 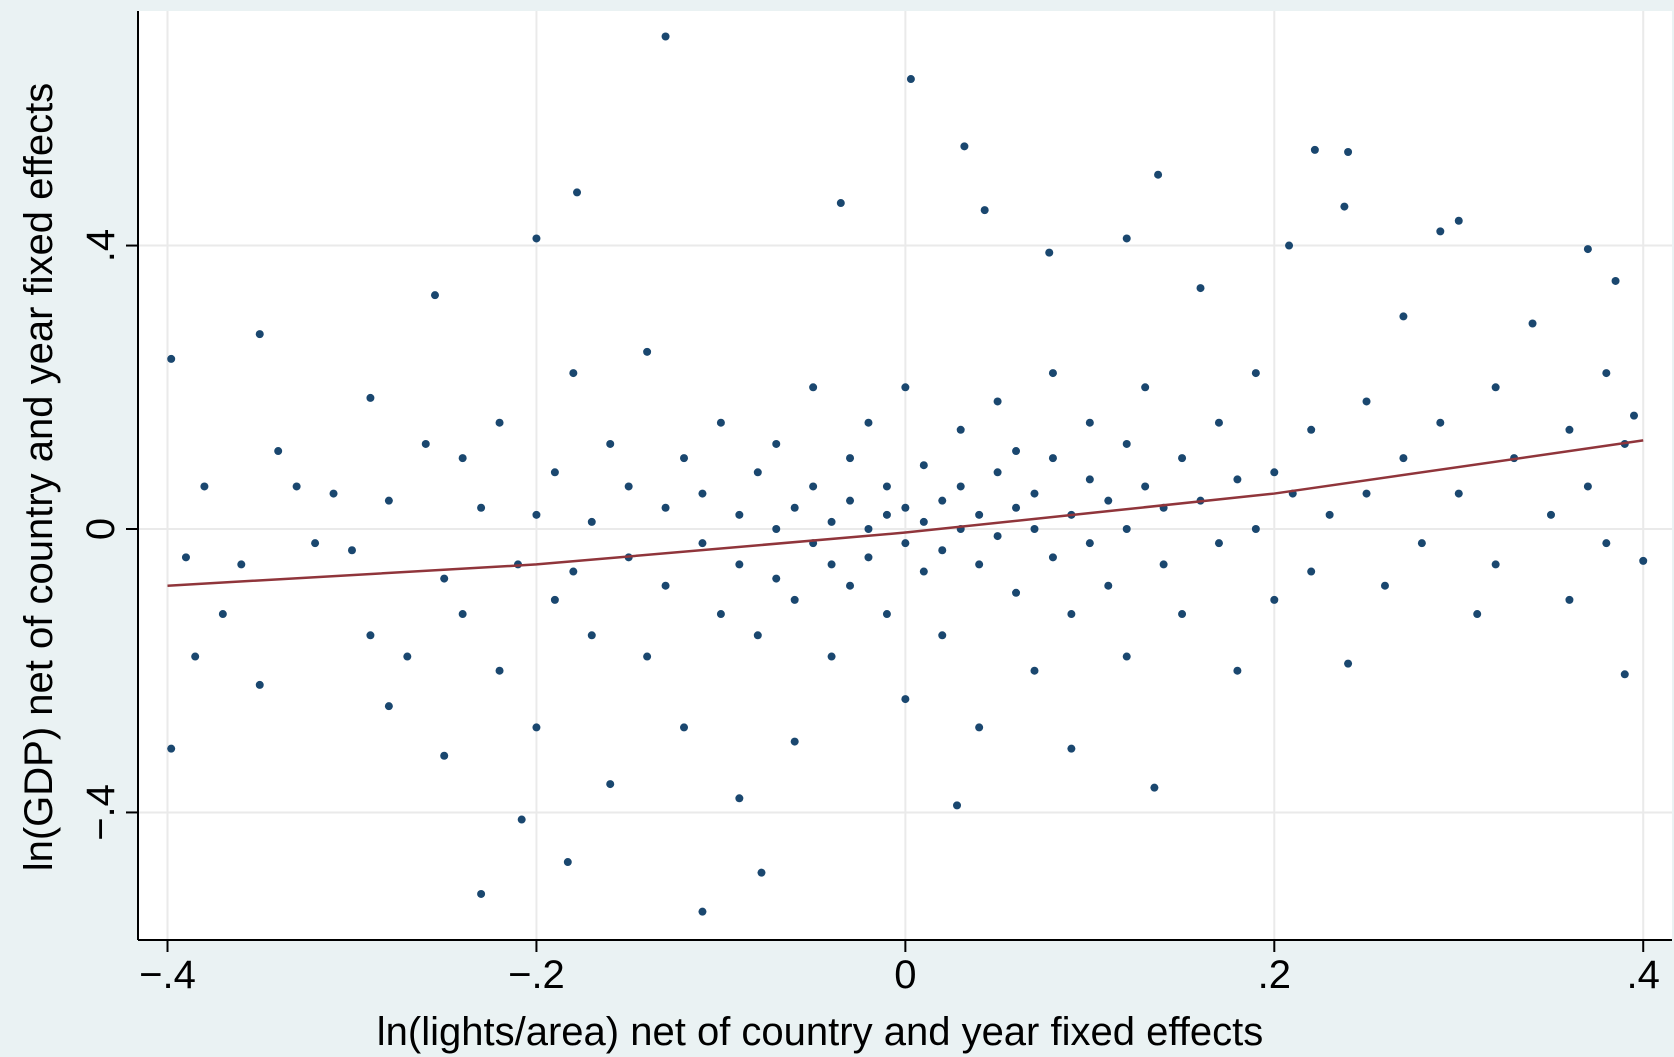 I want to click on x-tick-label: −.4, so click(x=167, y=975).